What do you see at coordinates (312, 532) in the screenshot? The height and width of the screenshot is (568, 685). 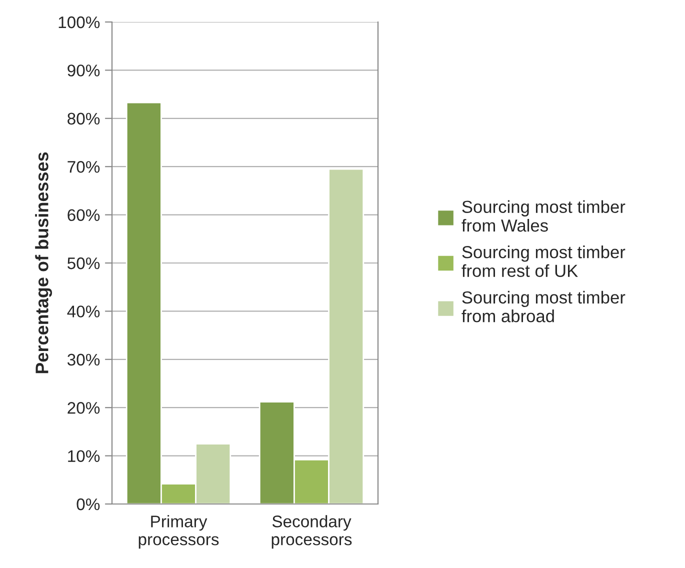 I see `x-tick-label: Secondary processors` at bounding box center [312, 532].